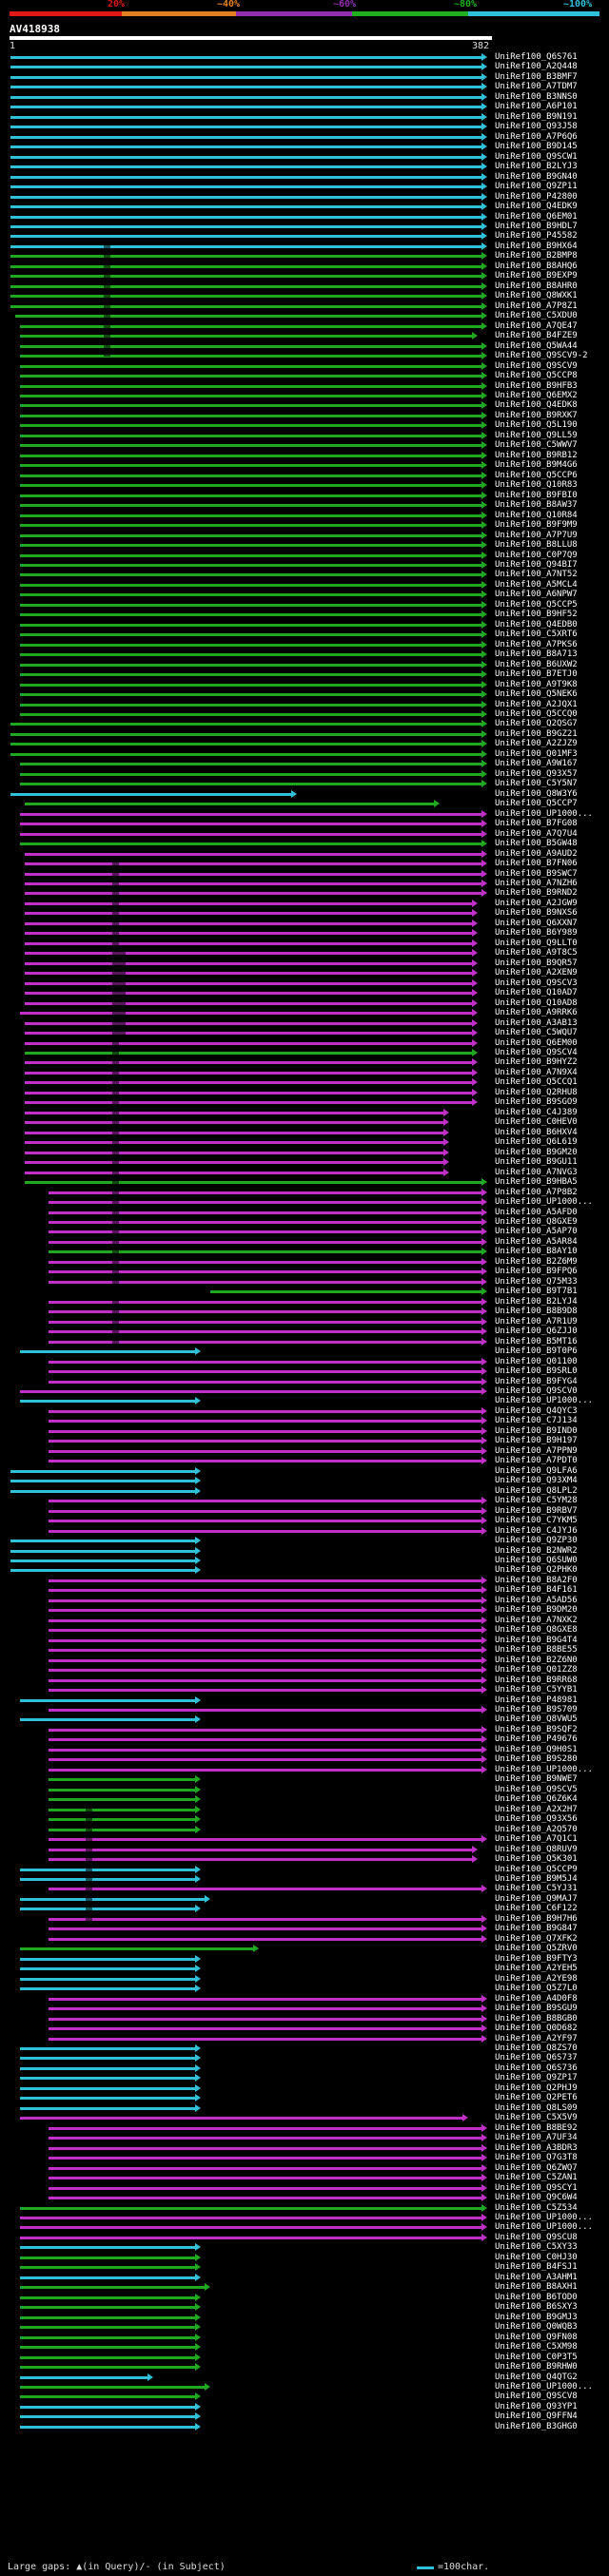  Describe the element at coordinates (536, 1600) in the screenshot. I see `hit-label: UniRef100_A5AD56` at that location.